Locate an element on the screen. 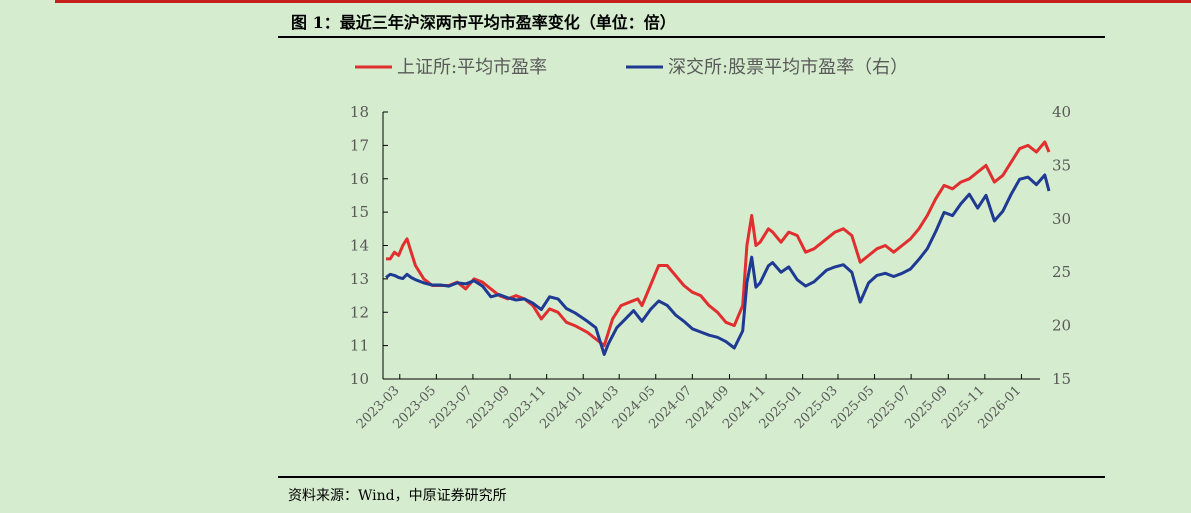 The width and height of the screenshot is (1191, 513). left-axis-tick-label: 15 is located at coordinates (359, 212).